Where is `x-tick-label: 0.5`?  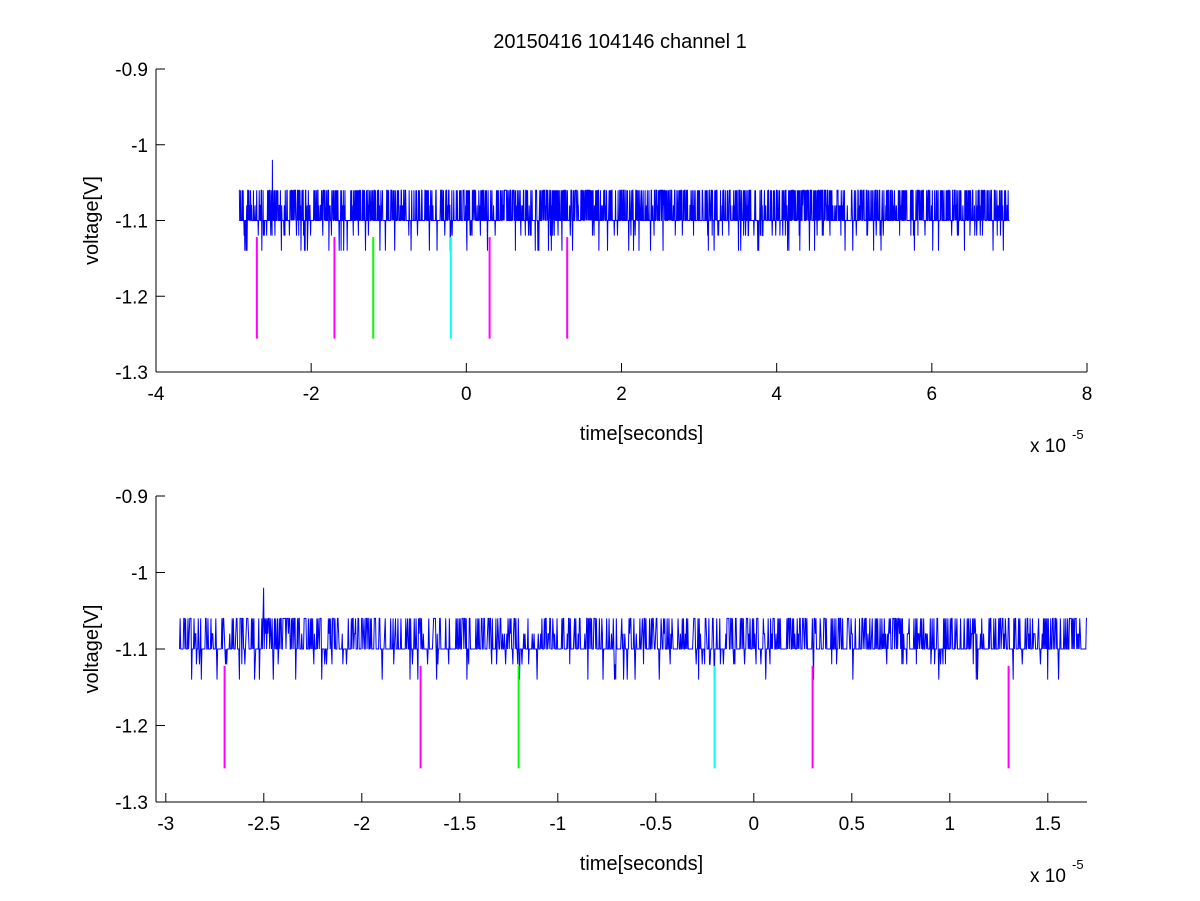 x-tick-label: 0.5 is located at coordinates (852, 824).